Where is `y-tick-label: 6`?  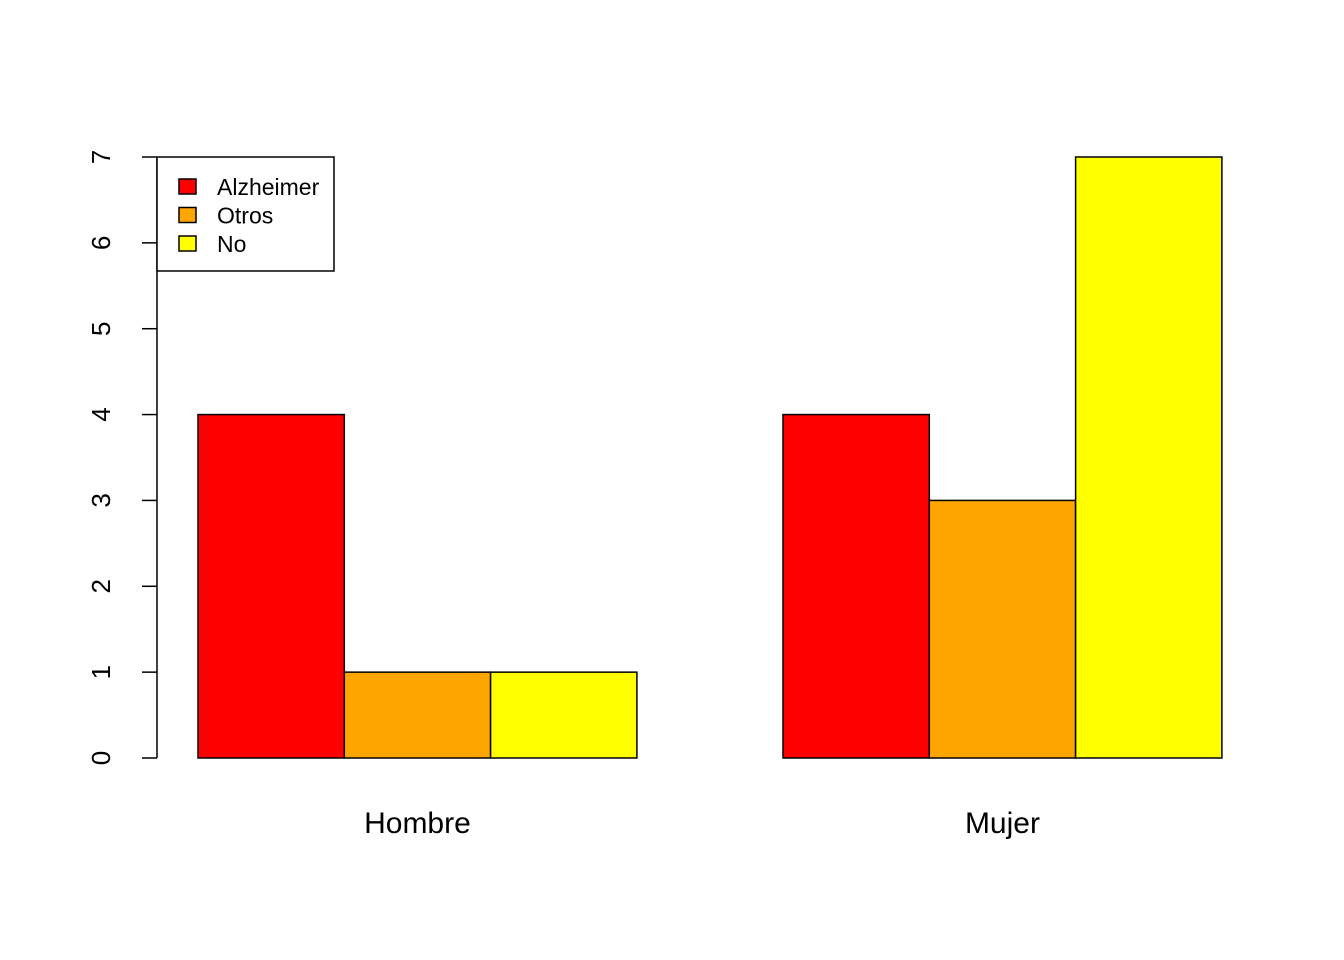 y-tick-label: 6 is located at coordinates (101, 243).